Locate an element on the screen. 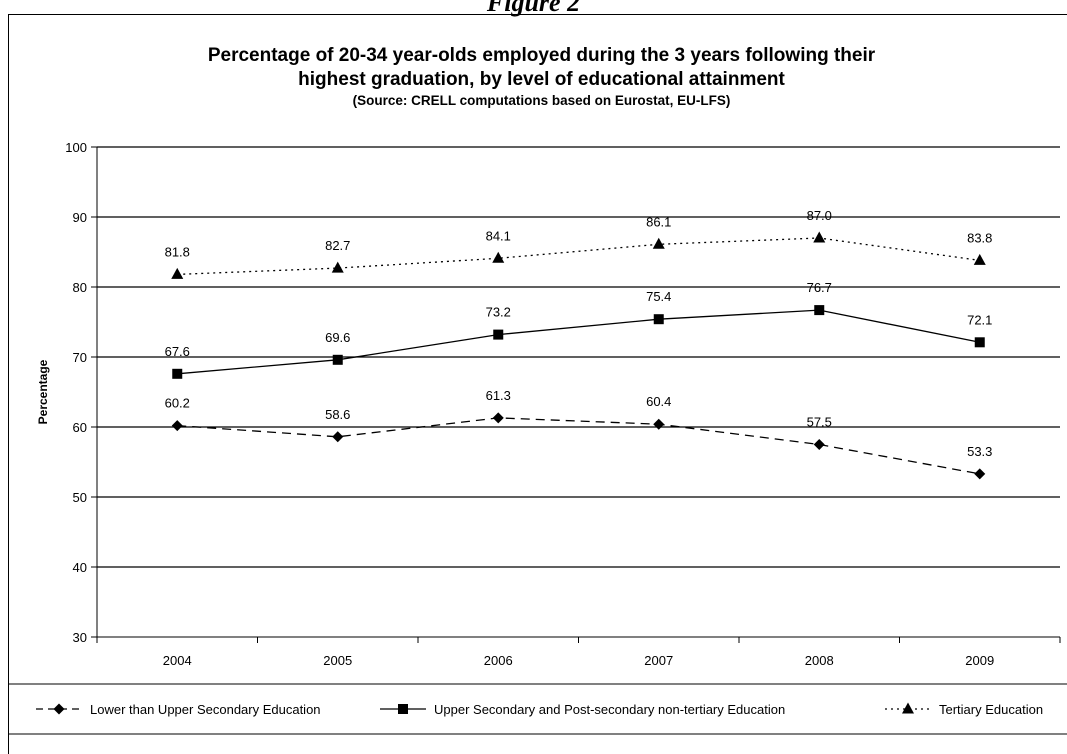 The width and height of the screenshot is (1067, 754). series-1-label-4: 76.7 is located at coordinates (819, 287).